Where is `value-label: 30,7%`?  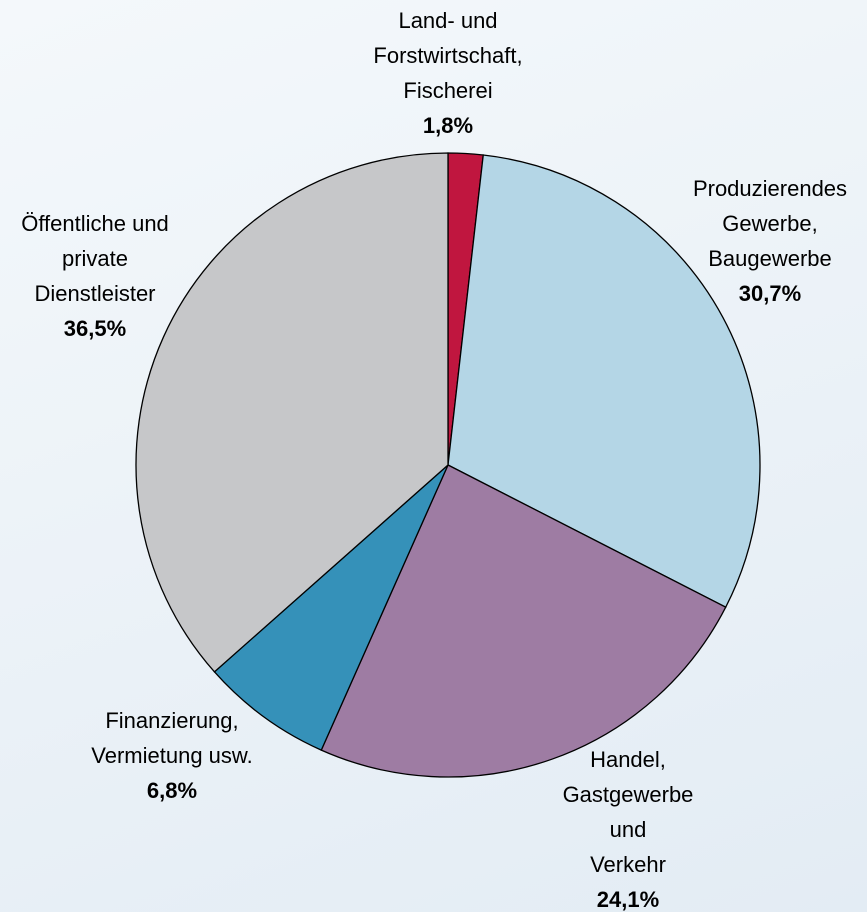 value-label: 30,7% is located at coordinates (770, 293).